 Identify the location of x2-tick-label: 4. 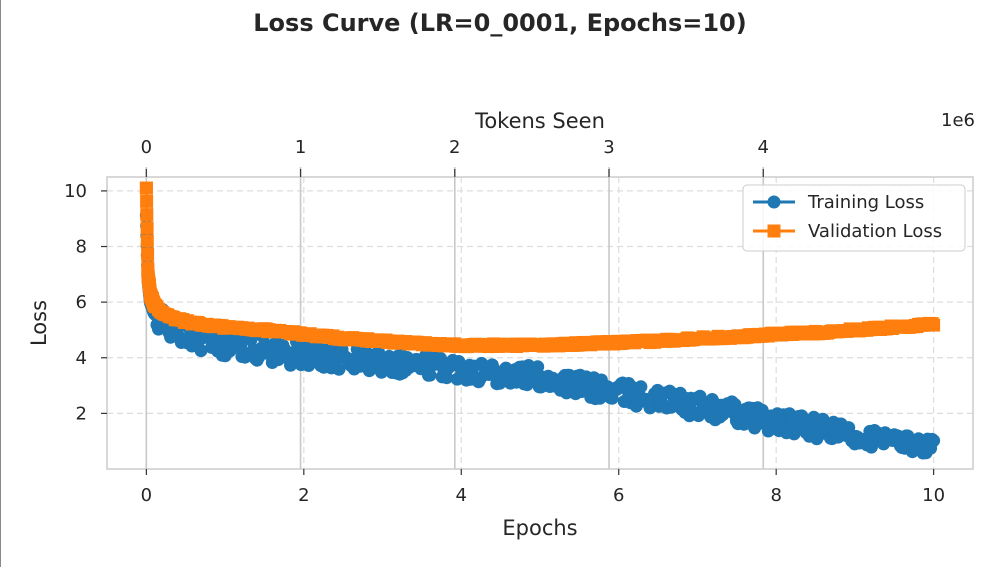
(763, 147).